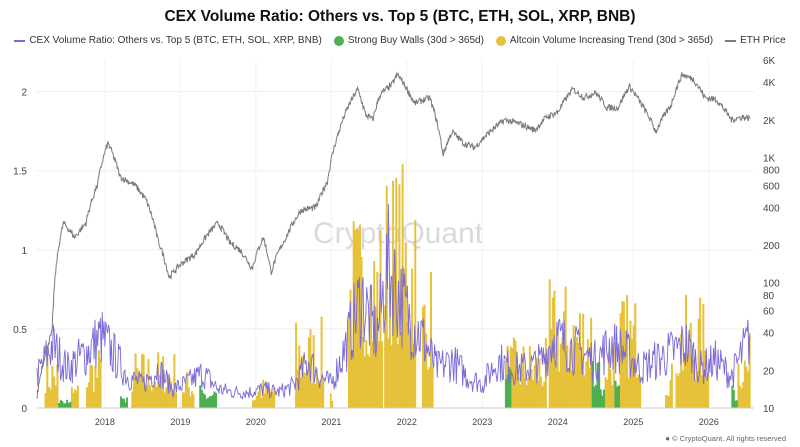 The width and height of the screenshot is (800, 447). Describe the element at coordinates (771, 186) in the screenshot. I see `y-right-tick-label: 600` at that location.